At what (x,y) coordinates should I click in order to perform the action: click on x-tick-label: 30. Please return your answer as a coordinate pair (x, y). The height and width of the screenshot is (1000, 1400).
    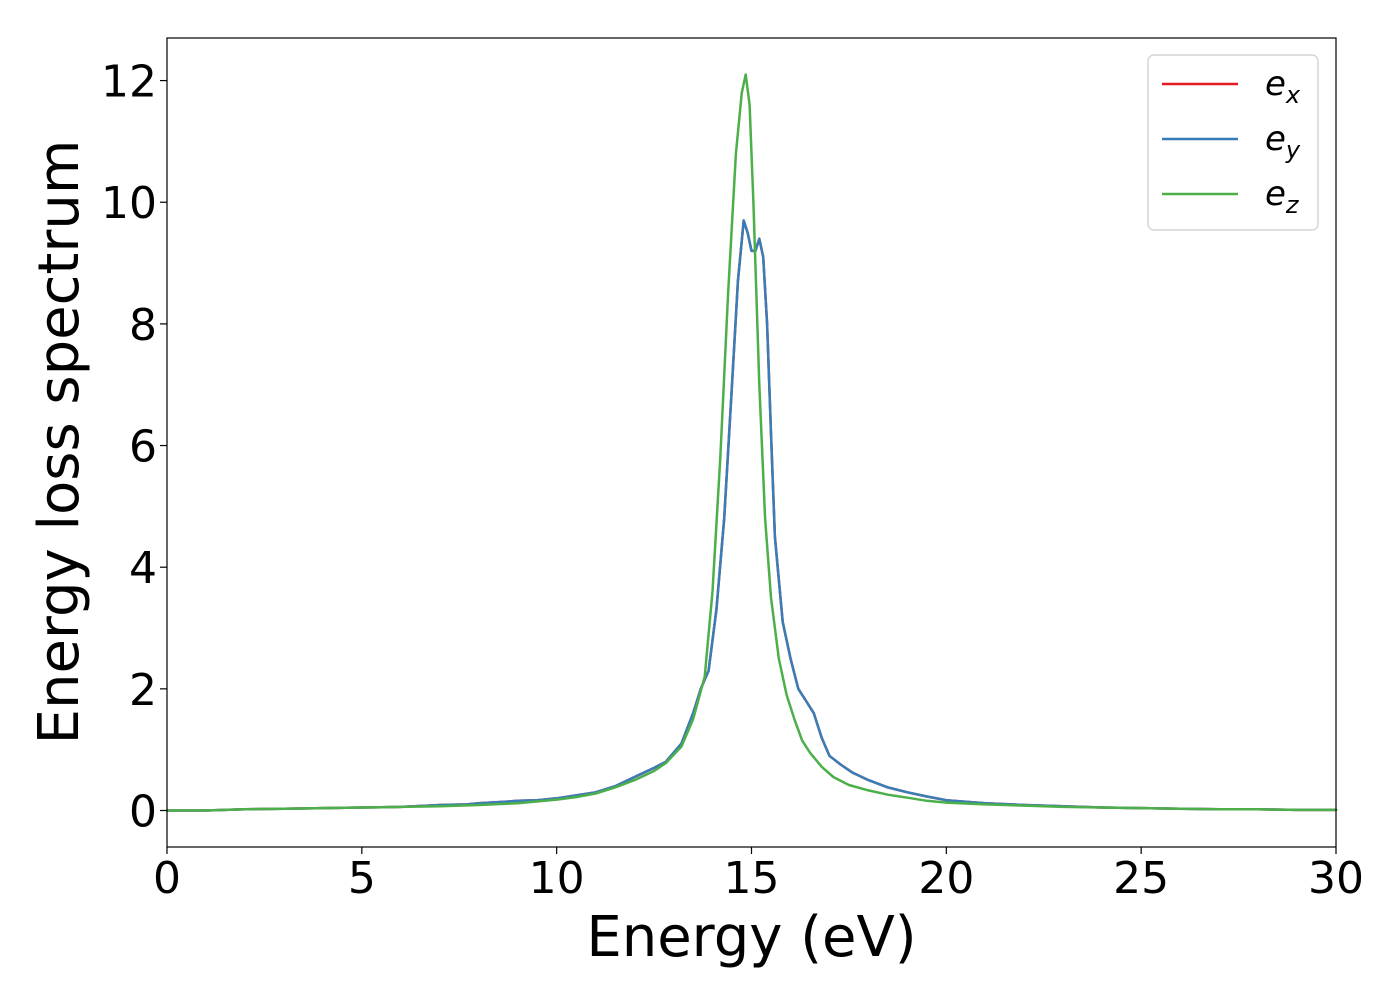
    Looking at the image, I should click on (1336, 878).